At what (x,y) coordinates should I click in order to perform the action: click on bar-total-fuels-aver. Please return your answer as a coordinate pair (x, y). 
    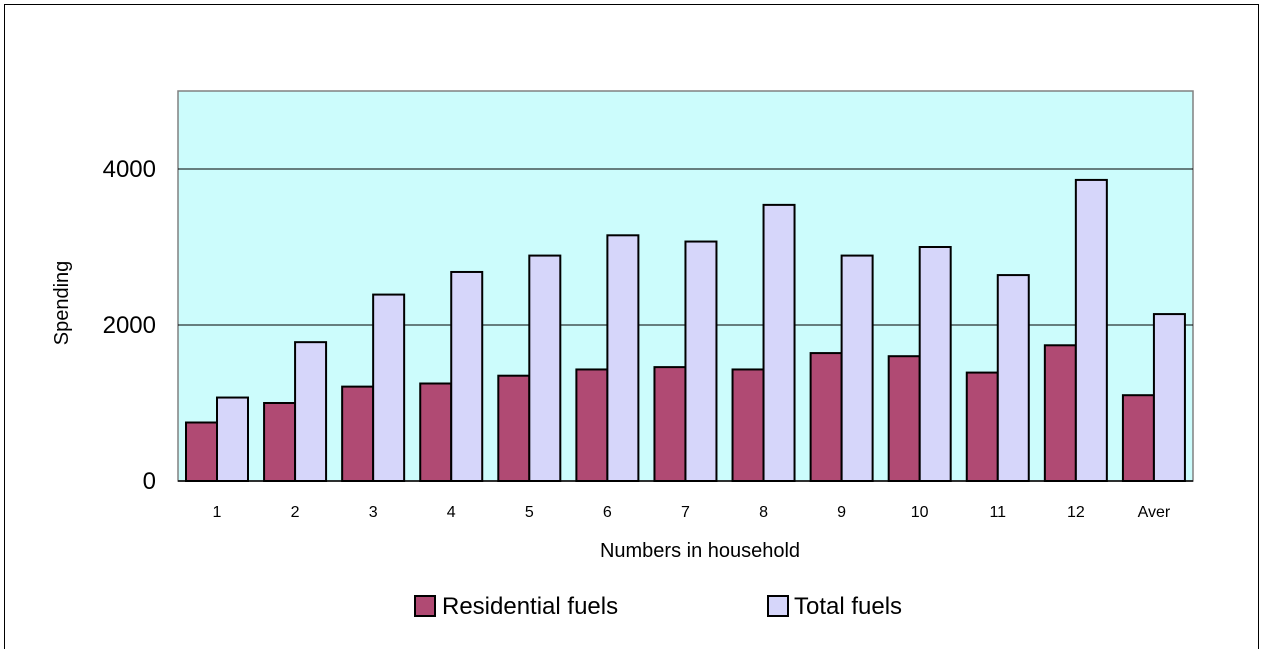
    Looking at the image, I should click on (1169, 397).